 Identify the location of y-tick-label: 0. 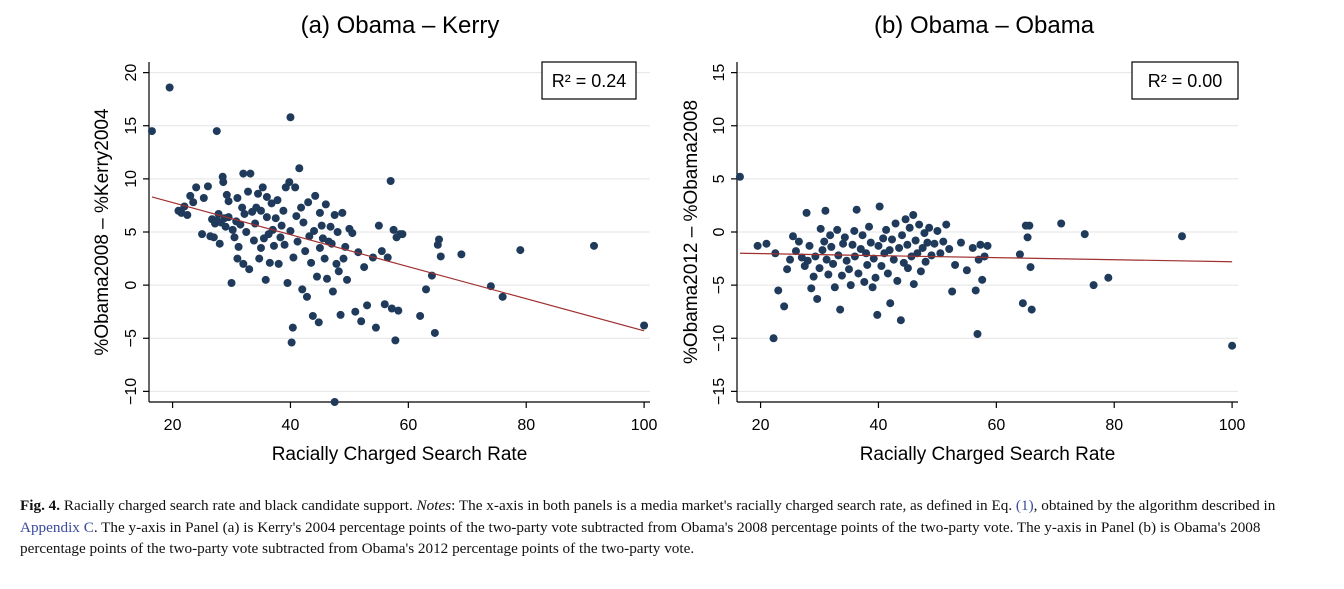
(131, 285).